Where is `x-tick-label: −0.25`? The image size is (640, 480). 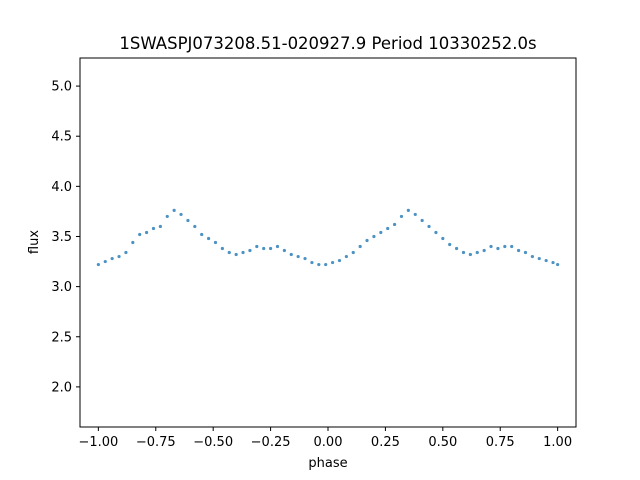
x-tick-label: −0.25 is located at coordinates (271, 442).